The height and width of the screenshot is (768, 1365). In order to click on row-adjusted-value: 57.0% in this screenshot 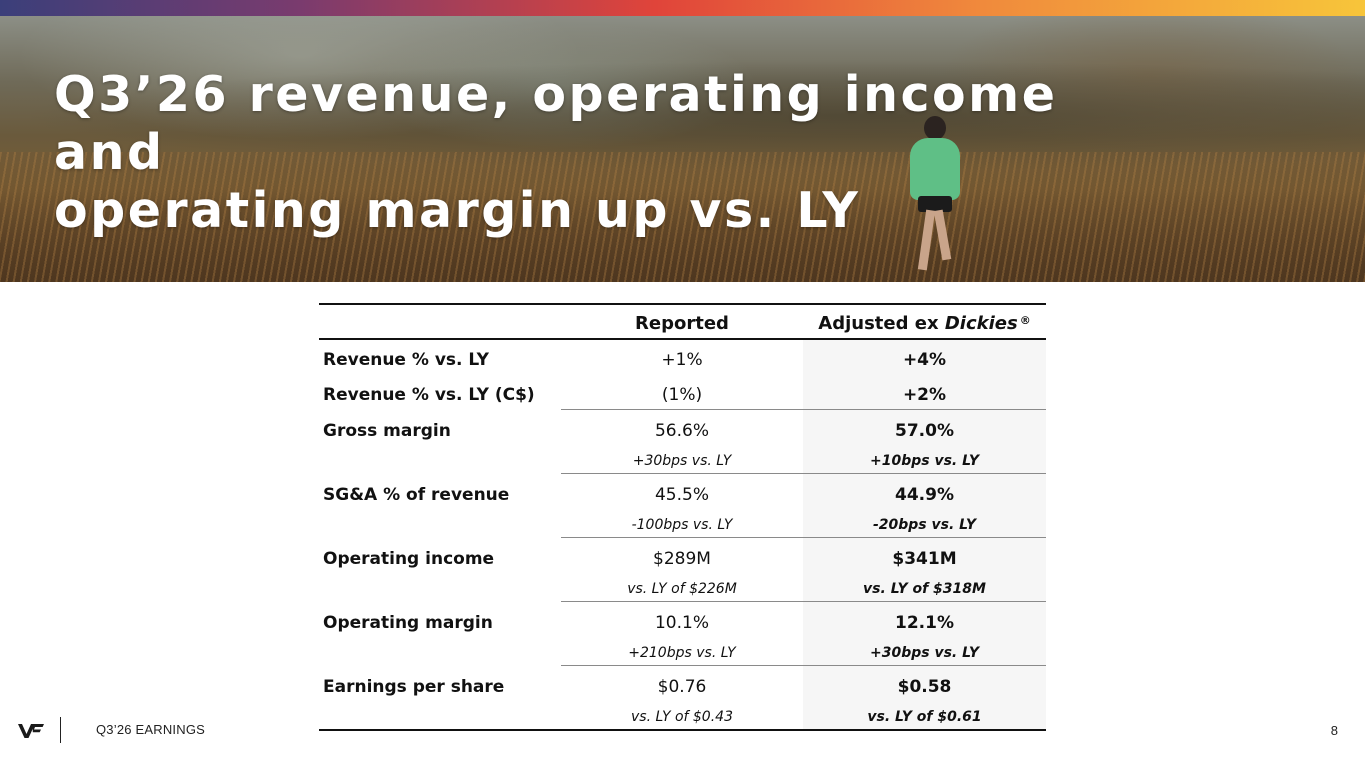, I will do `click(924, 431)`.